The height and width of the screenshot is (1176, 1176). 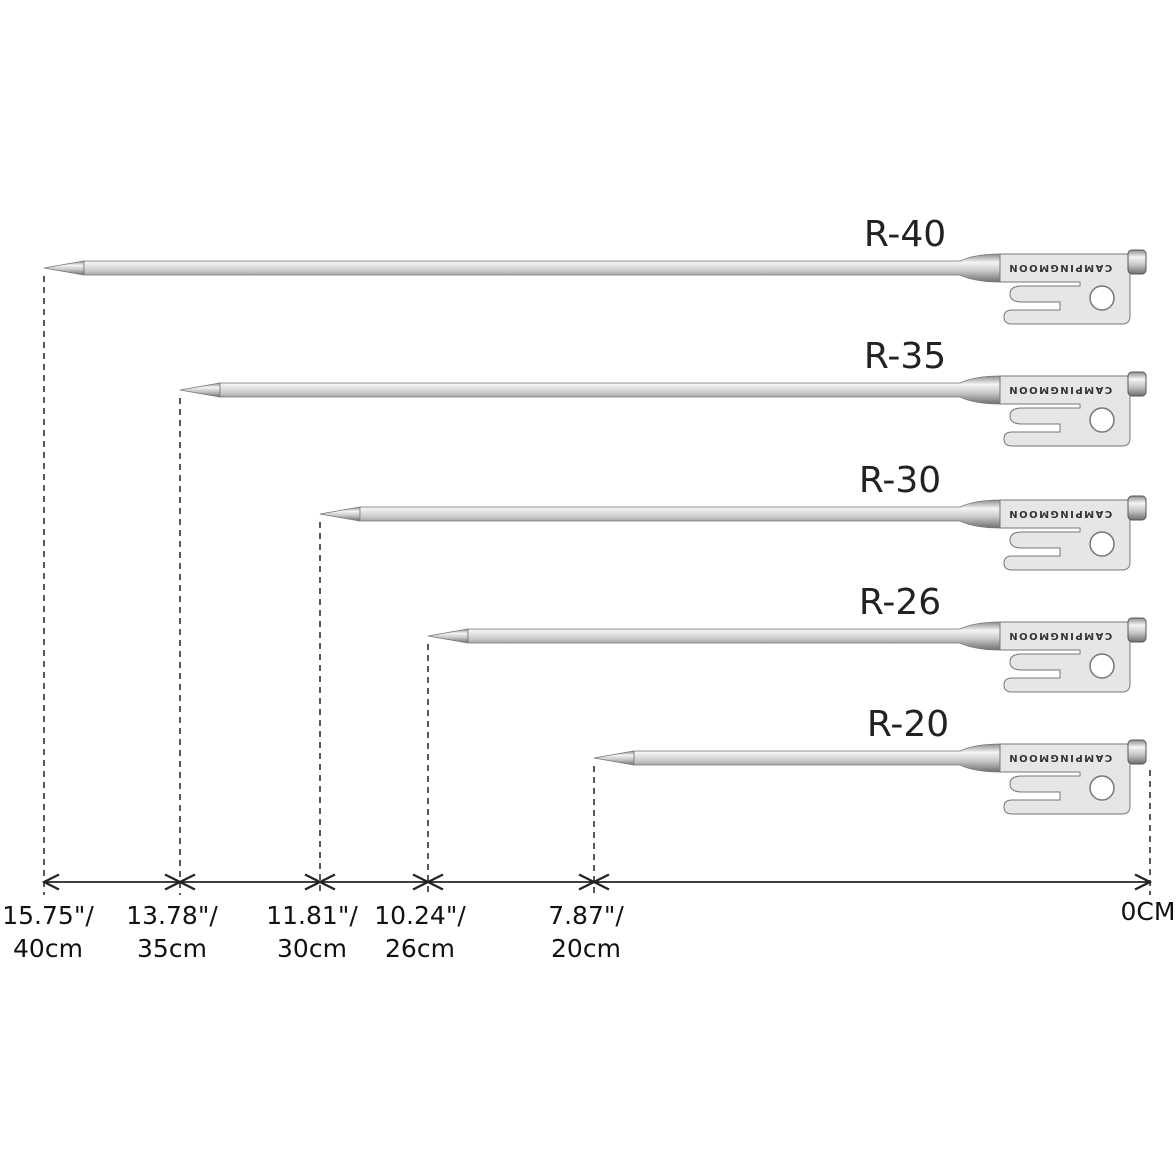 What do you see at coordinates (172, 948) in the screenshot?
I see `length-cm: 35cm` at bounding box center [172, 948].